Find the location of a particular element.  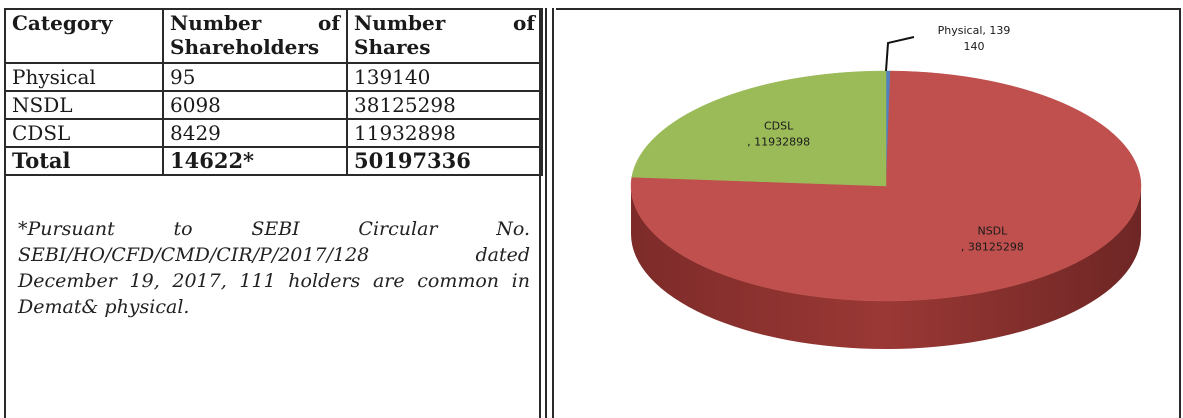

pie-label-nsdl: NSDL, 38125298 is located at coordinates (992, 239).